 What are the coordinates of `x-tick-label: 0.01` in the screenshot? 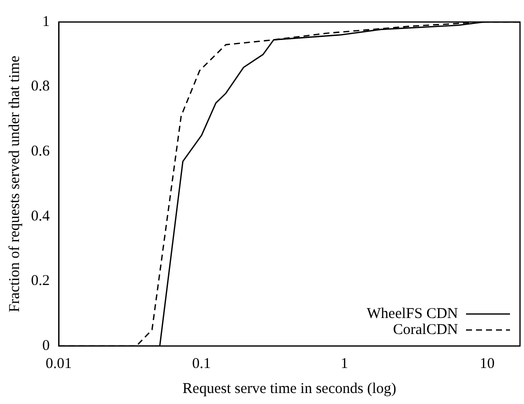 It's located at (59, 364).